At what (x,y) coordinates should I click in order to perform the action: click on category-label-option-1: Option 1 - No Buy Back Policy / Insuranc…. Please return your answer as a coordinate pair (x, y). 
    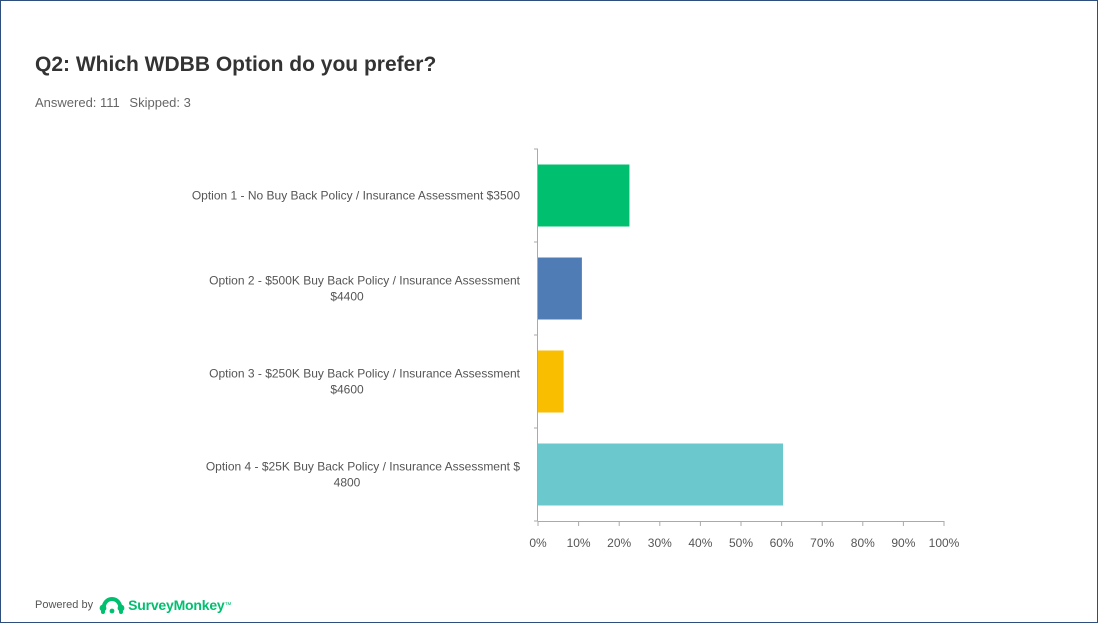
    Looking at the image, I should click on (356, 196).